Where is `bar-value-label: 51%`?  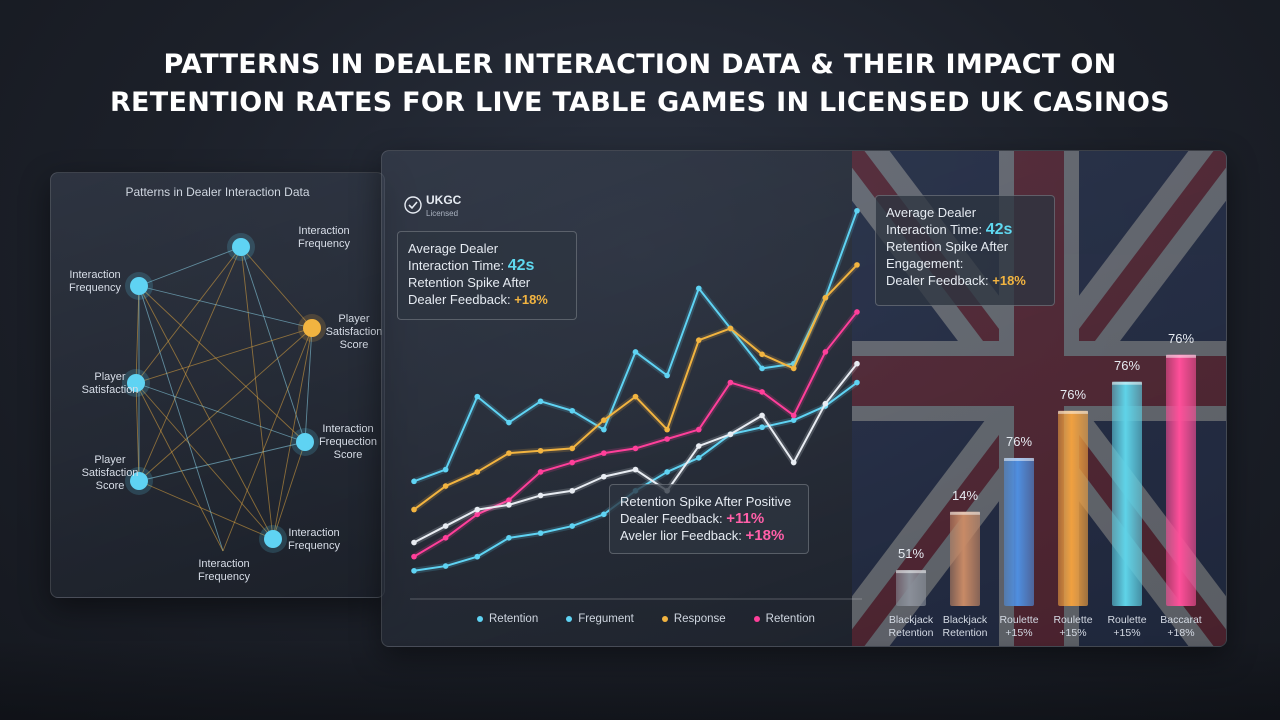
bar-value-label: 51% is located at coordinates (911, 554).